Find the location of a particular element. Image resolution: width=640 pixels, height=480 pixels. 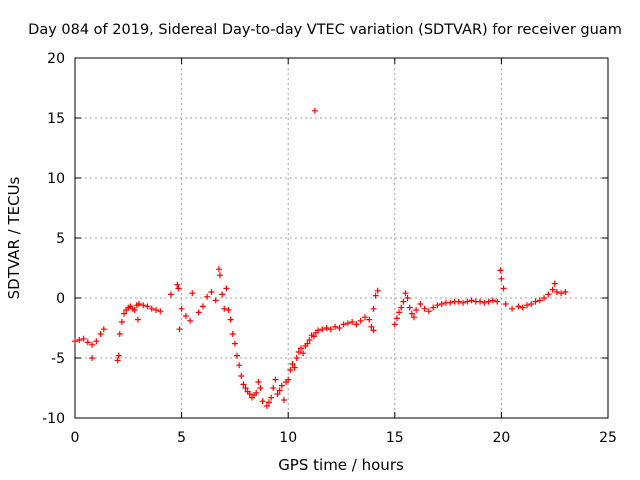

y-tick-label: 15 is located at coordinates (56, 119).